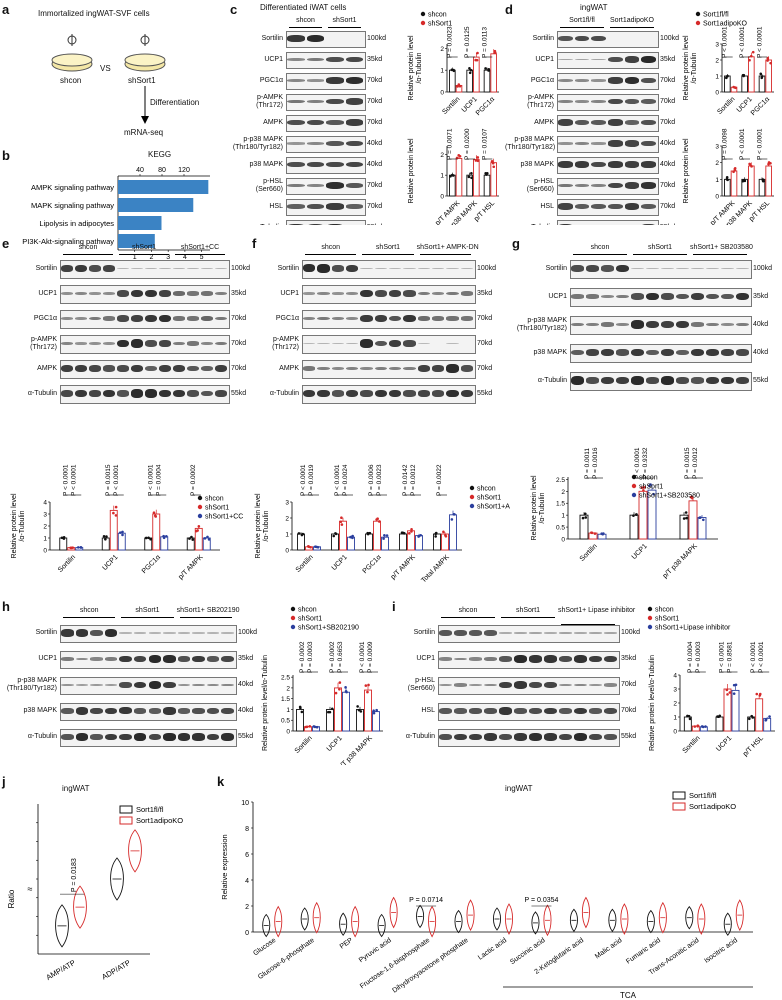  I want to click on x-tick-label: Dihydroxyacetone phosphate, so click(430, 966).